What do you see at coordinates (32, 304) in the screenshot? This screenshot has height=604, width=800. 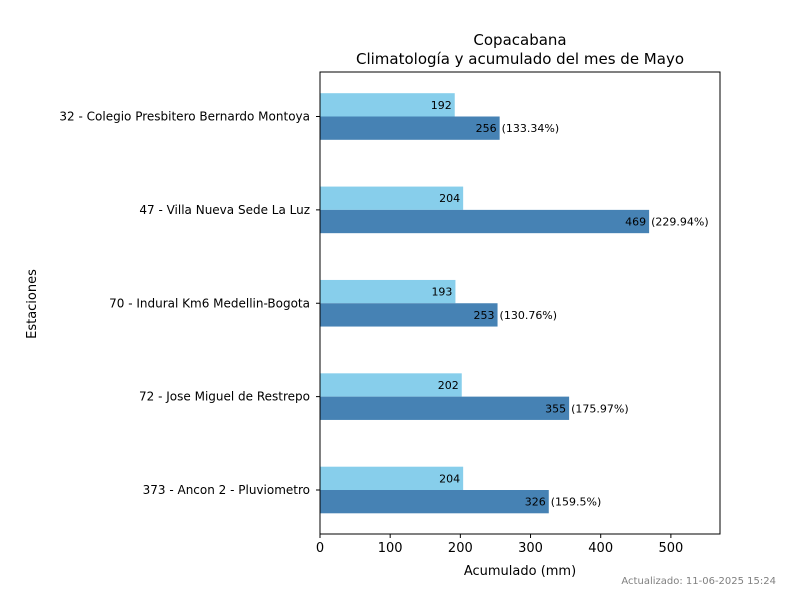 I see `y-axis-label: Estaciones` at bounding box center [32, 304].